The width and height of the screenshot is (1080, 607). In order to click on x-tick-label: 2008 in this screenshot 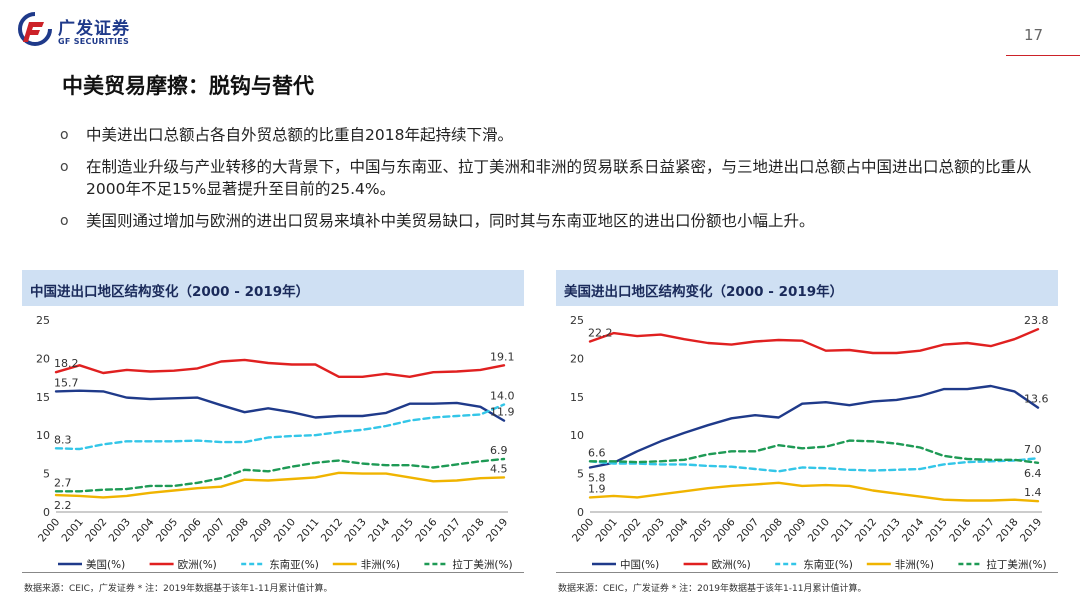, I will do `click(772, 530)`.